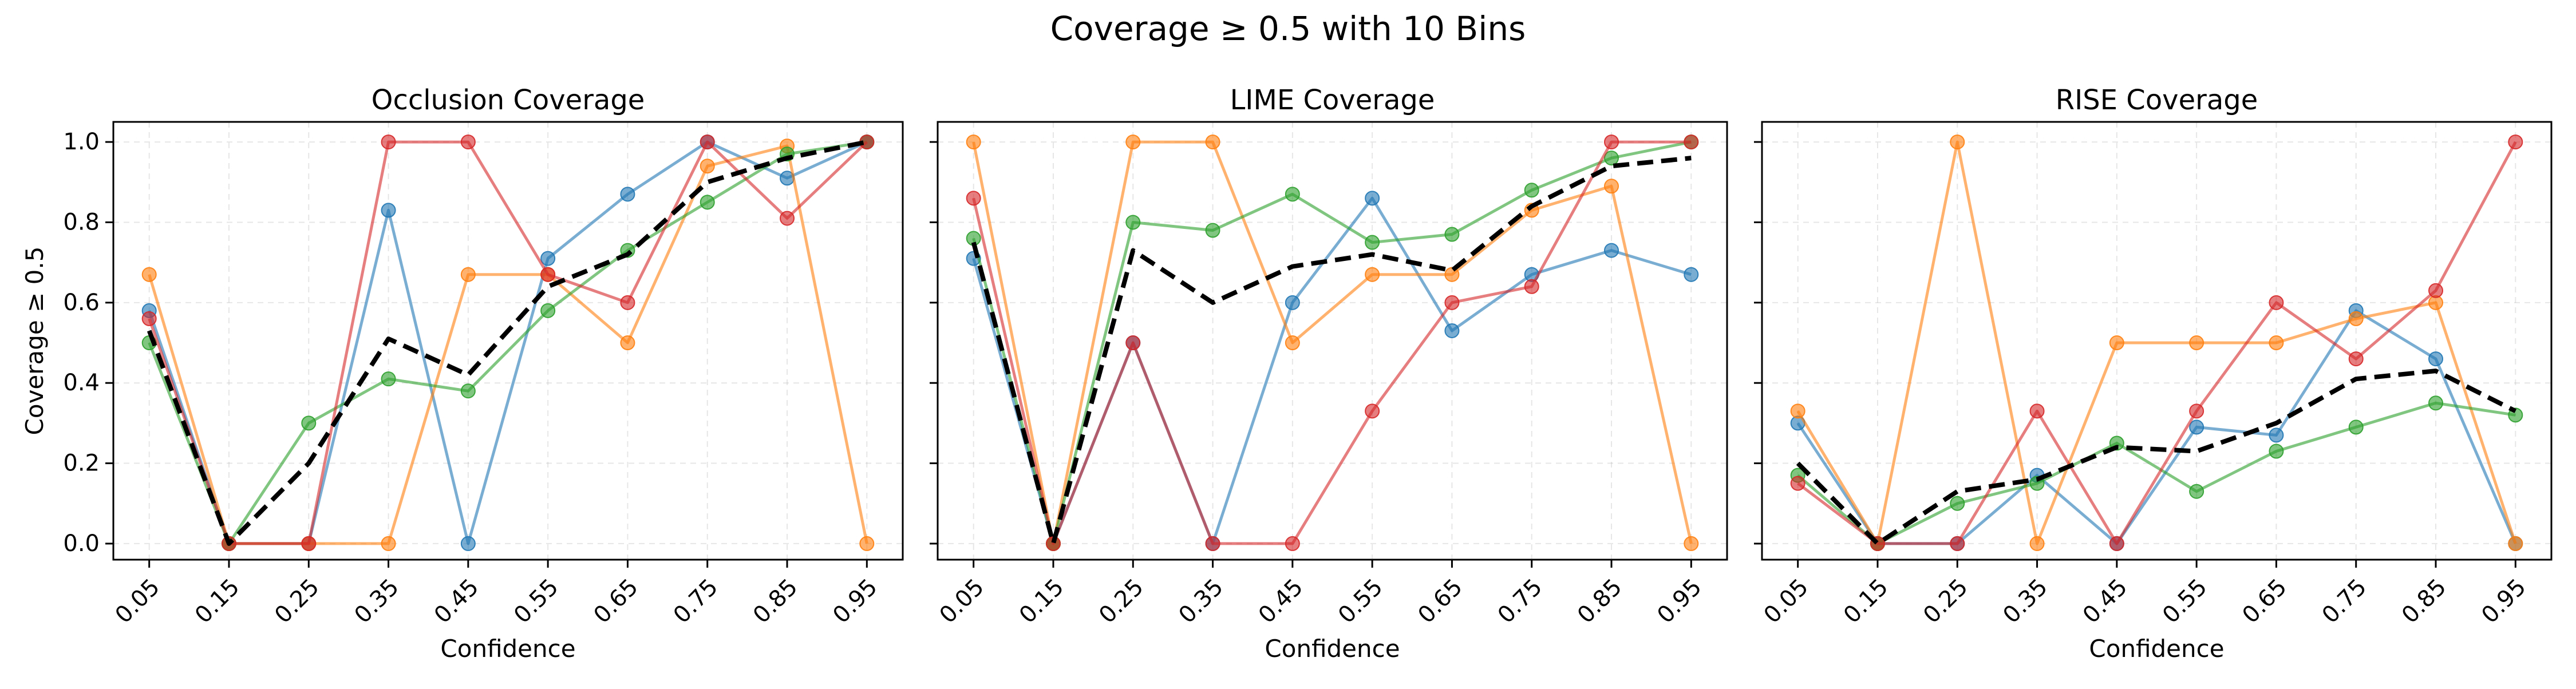  I want to click on x-tick-label: 0.05, so click(962, 601).